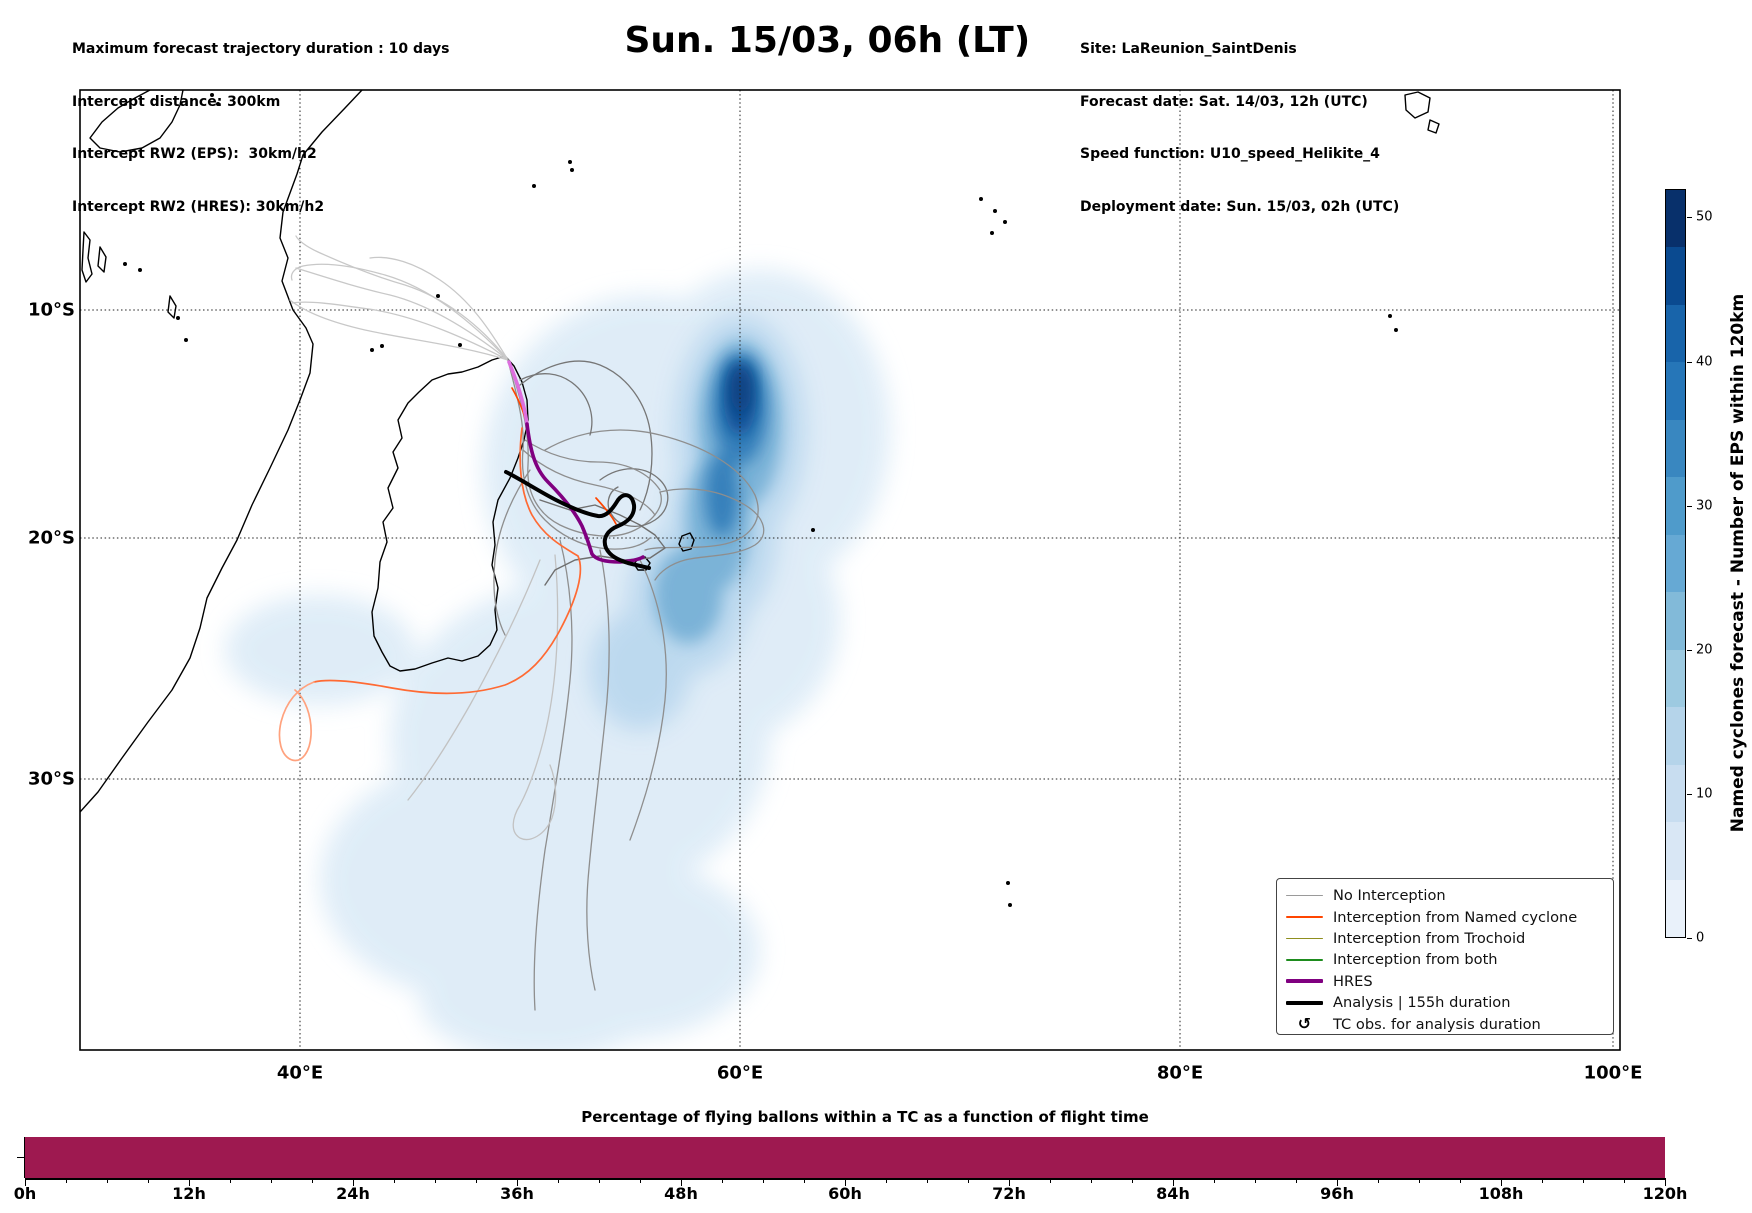 This screenshot has height=1213, width=1752. Describe the element at coordinates (518, 1182) in the screenshot. I see `bar-tick-36h` at that location.